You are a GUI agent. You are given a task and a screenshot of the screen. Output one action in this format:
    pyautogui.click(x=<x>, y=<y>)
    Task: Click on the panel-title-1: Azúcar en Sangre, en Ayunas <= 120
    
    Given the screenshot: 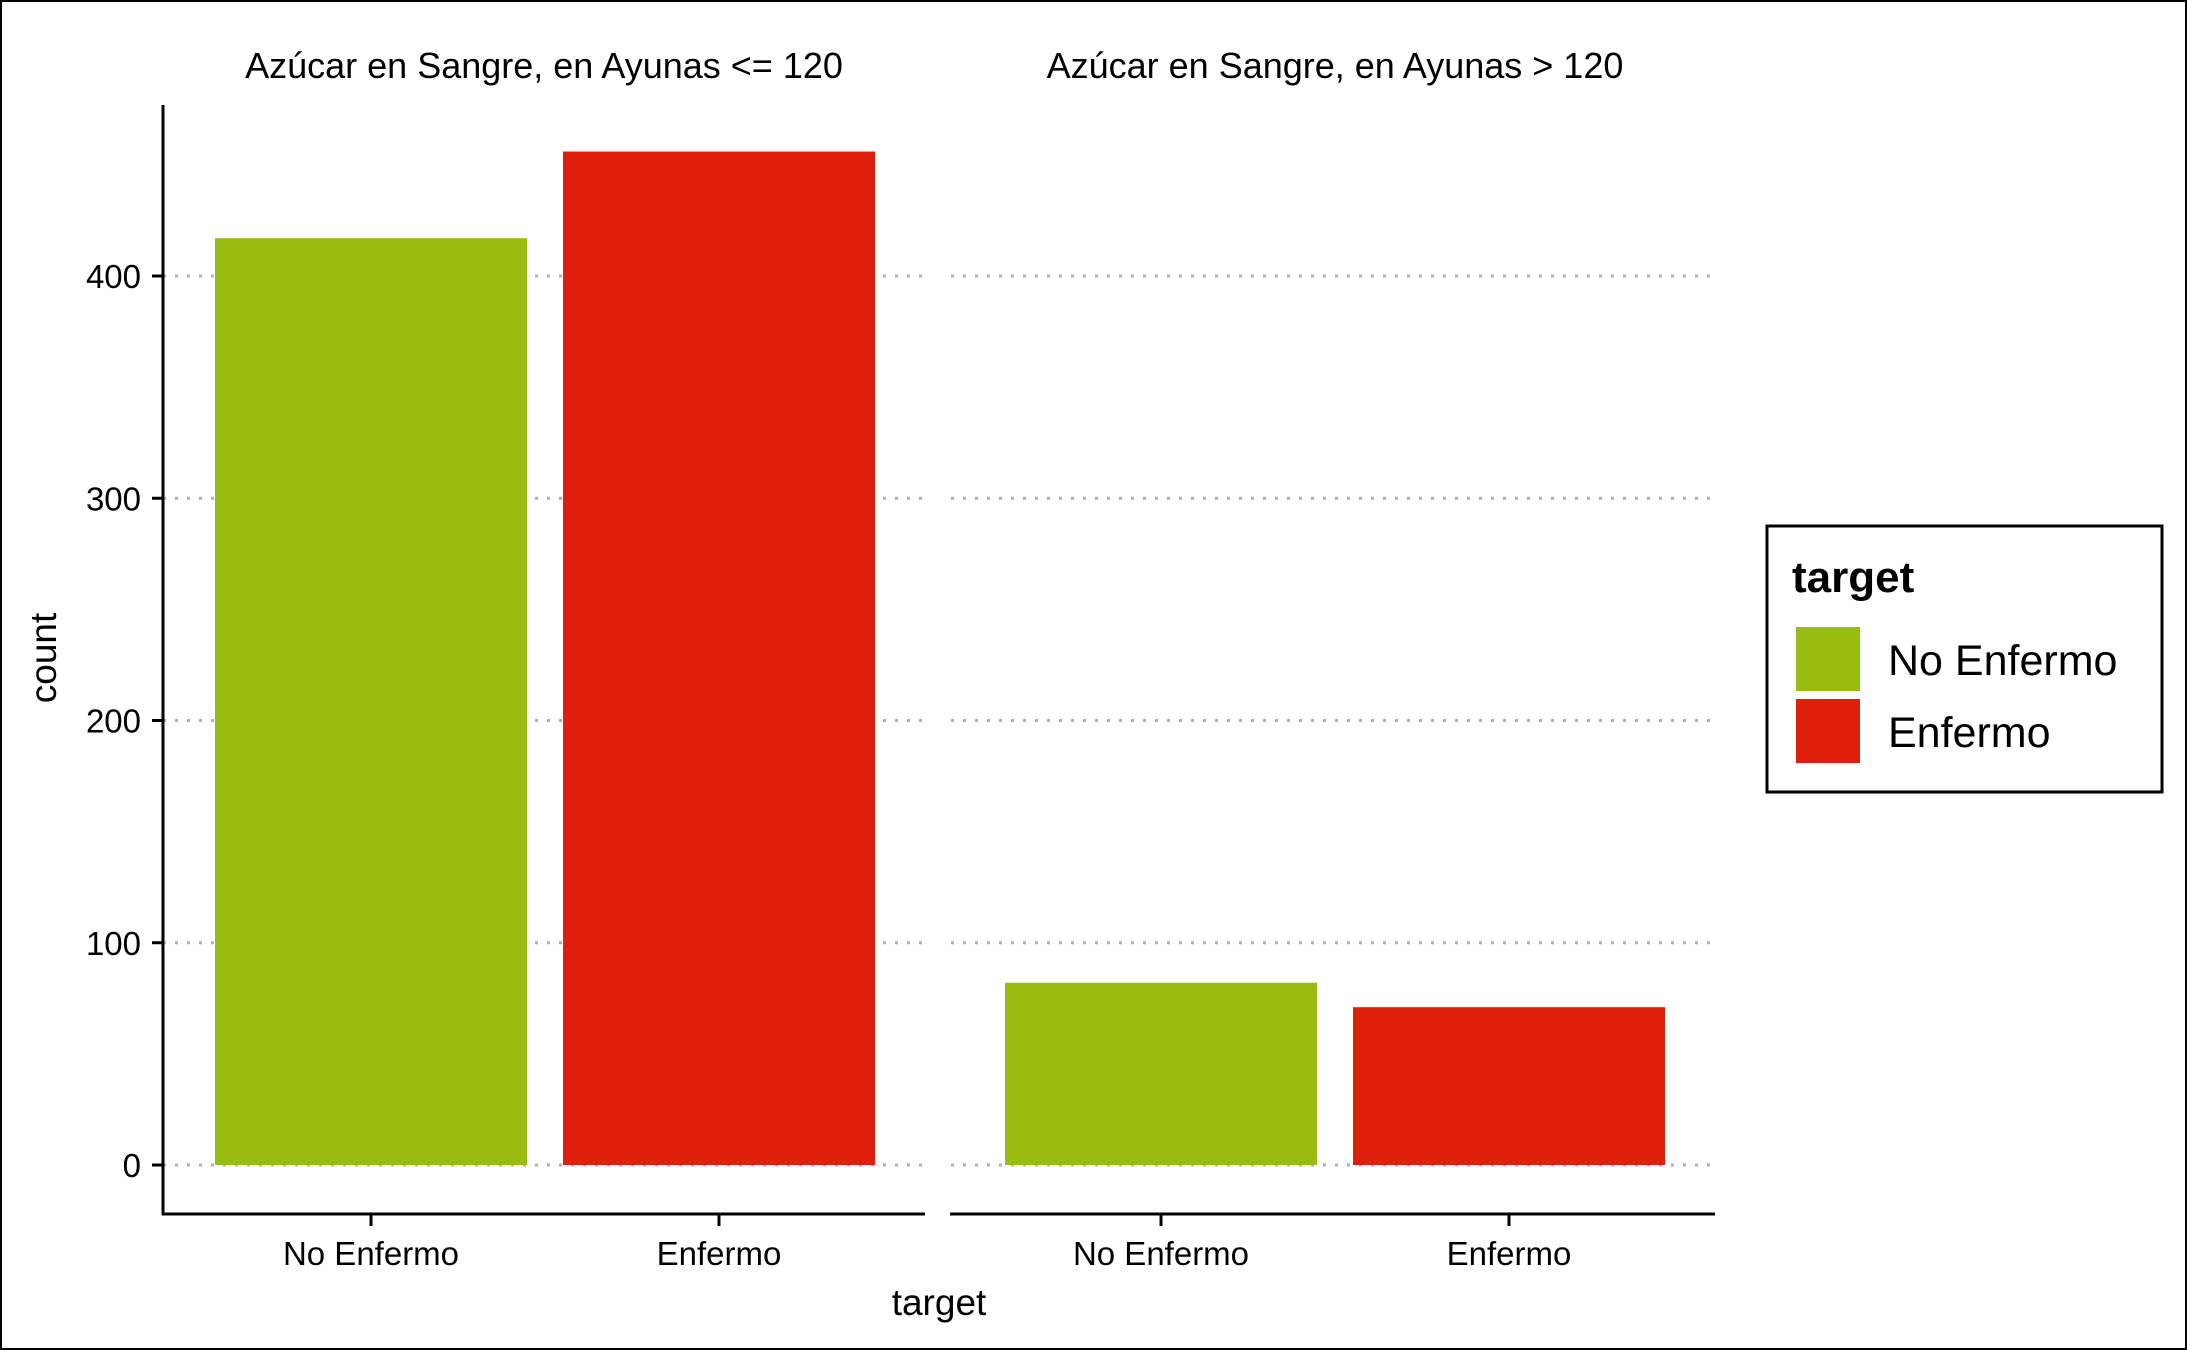 What is the action you would take?
    pyautogui.click(x=544, y=65)
    